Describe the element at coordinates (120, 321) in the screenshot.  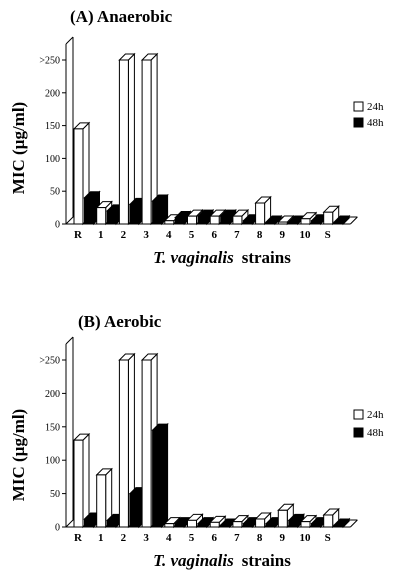
I see `chart-title: (B) Aerobic` at that location.